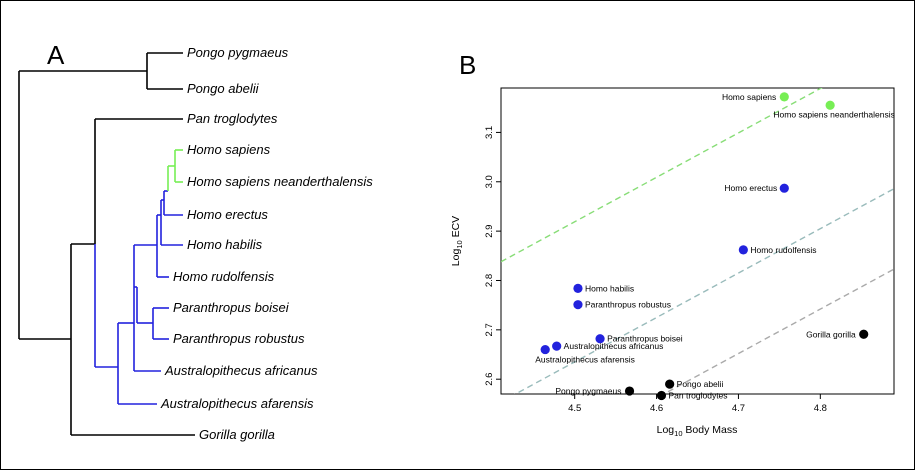 Image resolution: width=915 pixels, height=470 pixels. What do you see at coordinates (241, 370) in the screenshot?
I see `tip-label-australopithecus-africanus: Australopithecus africanus` at bounding box center [241, 370].